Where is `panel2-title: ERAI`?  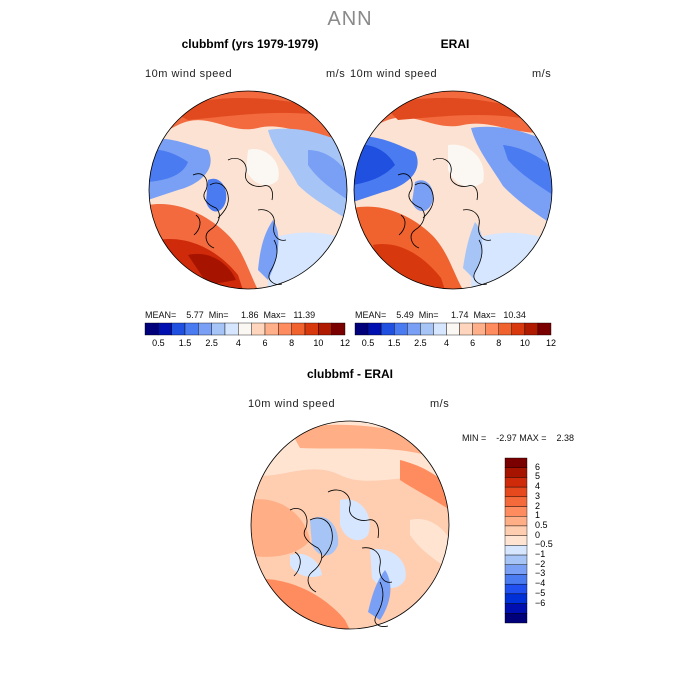
panel2-title: ERAI is located at coordinates (455, 44).